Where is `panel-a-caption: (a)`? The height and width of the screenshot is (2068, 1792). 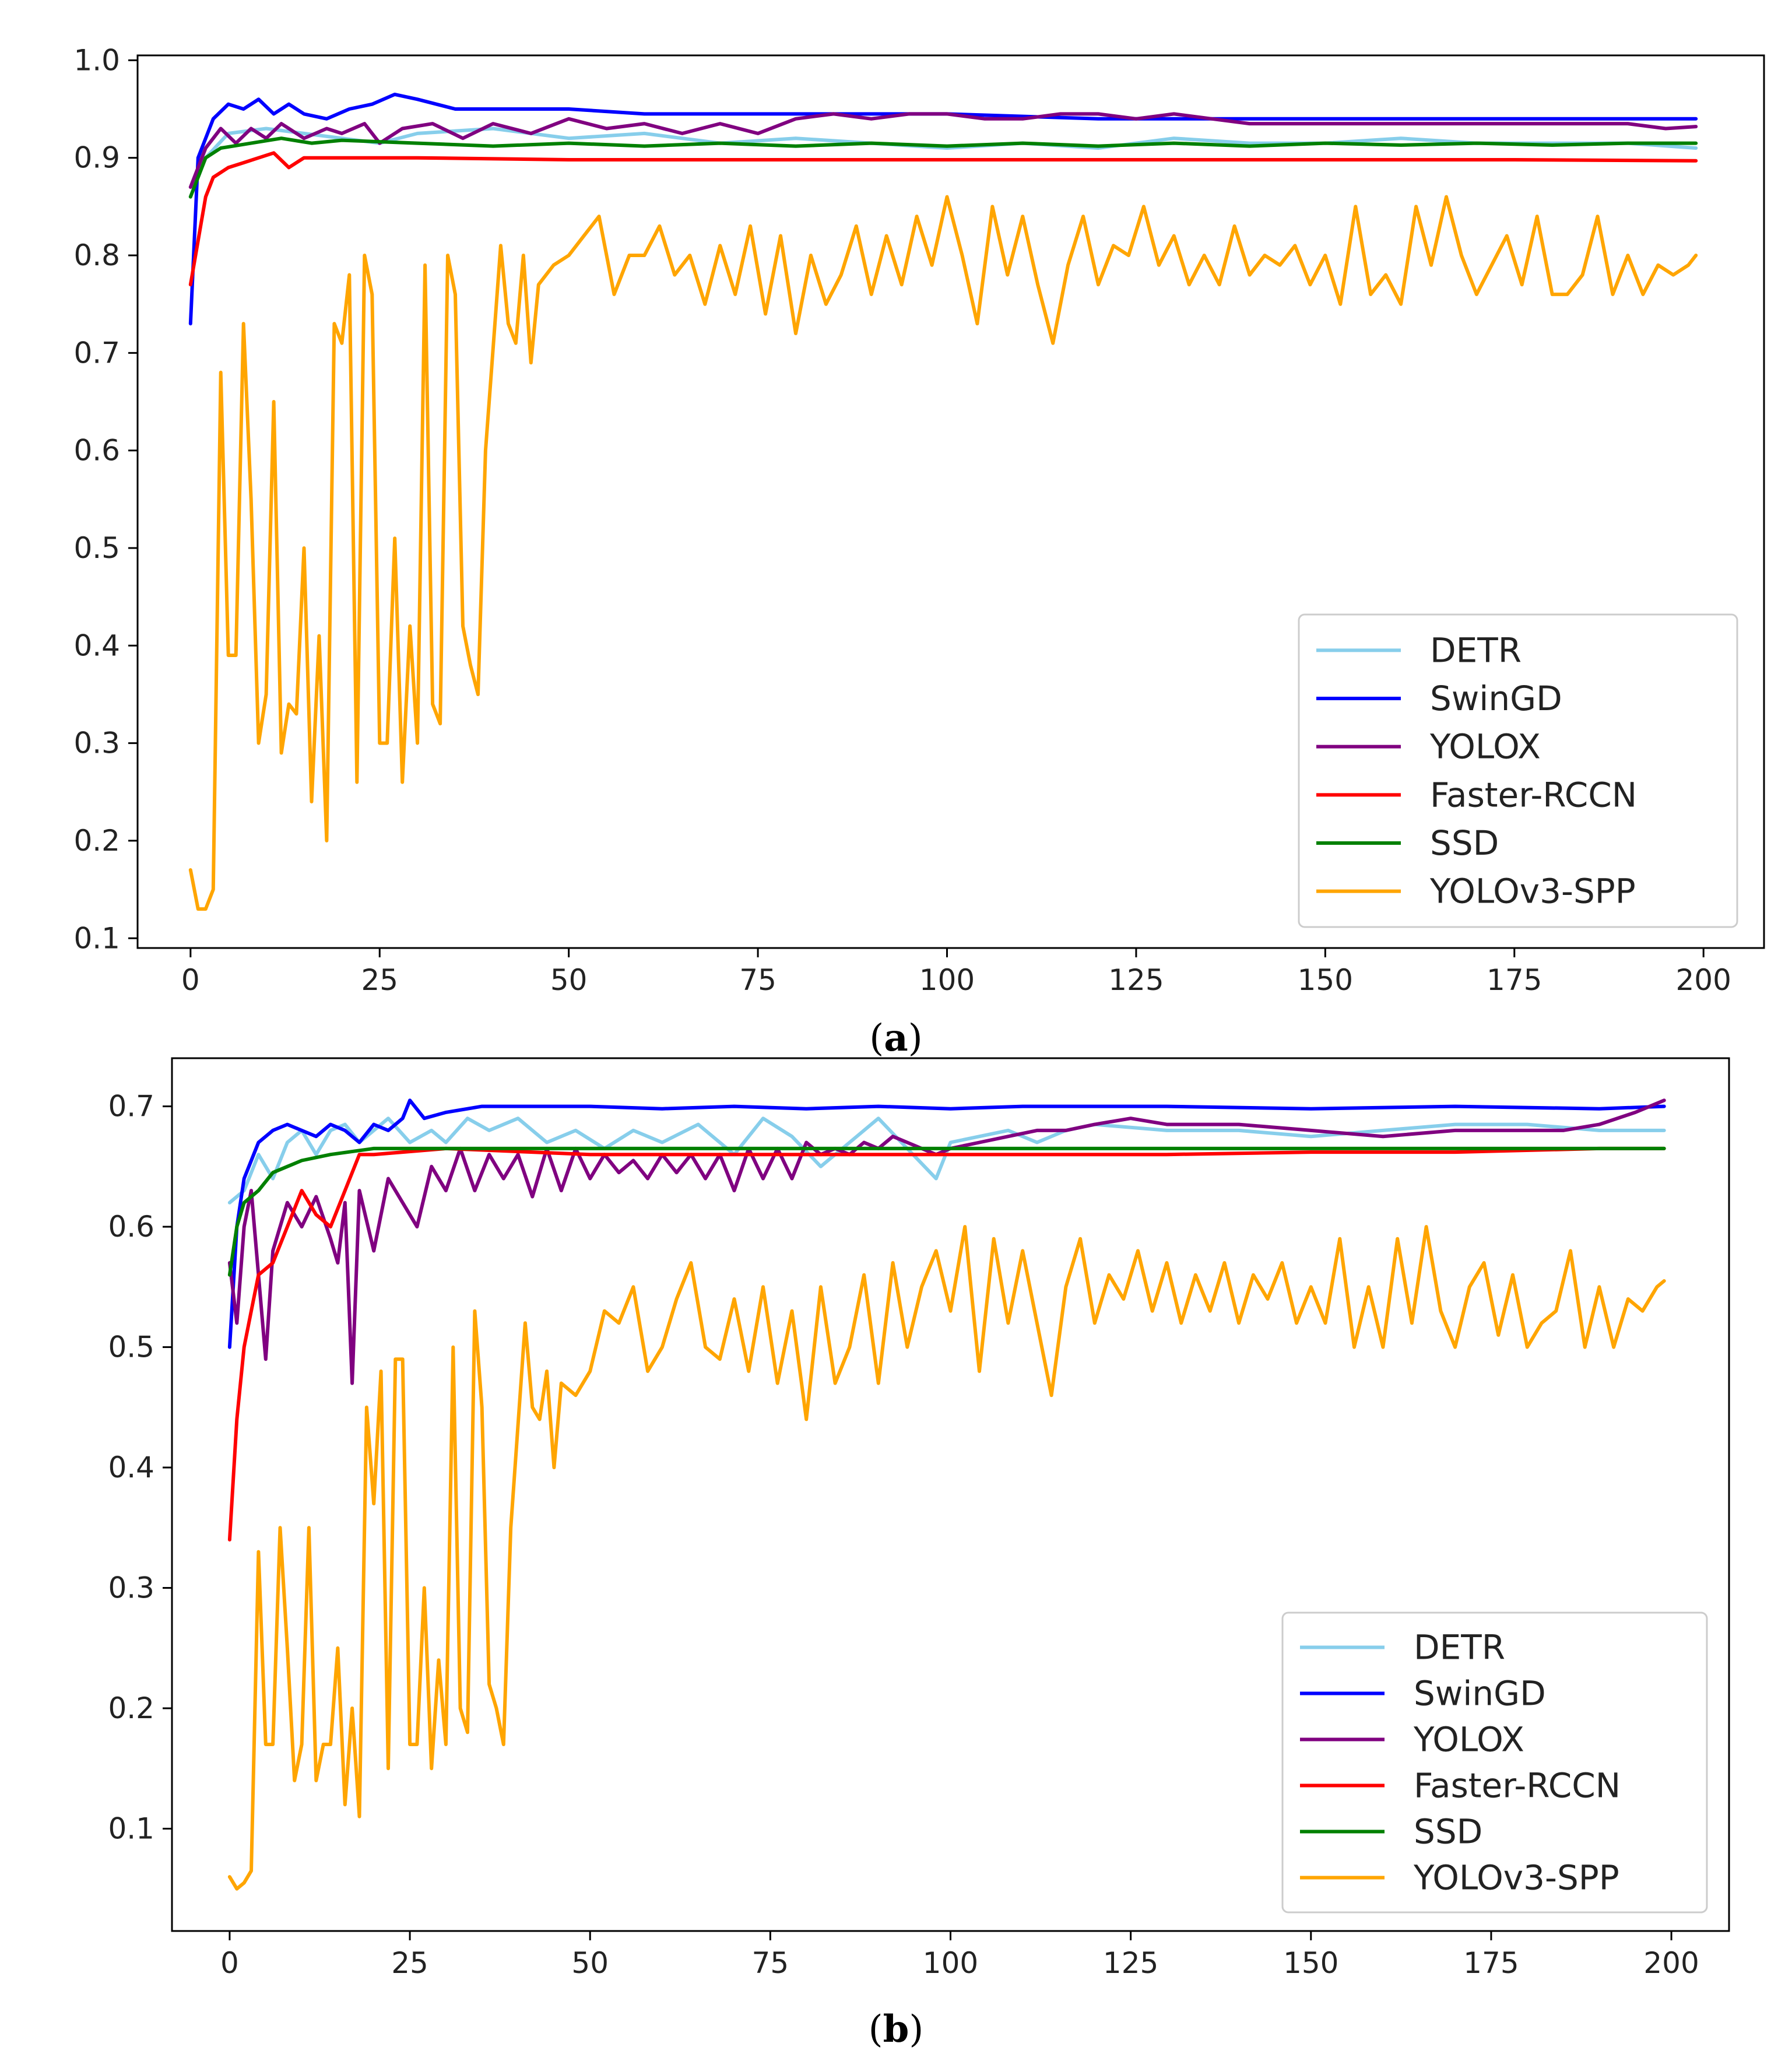 panel-a-caption: (a) is located at coordinates (896, 1038).